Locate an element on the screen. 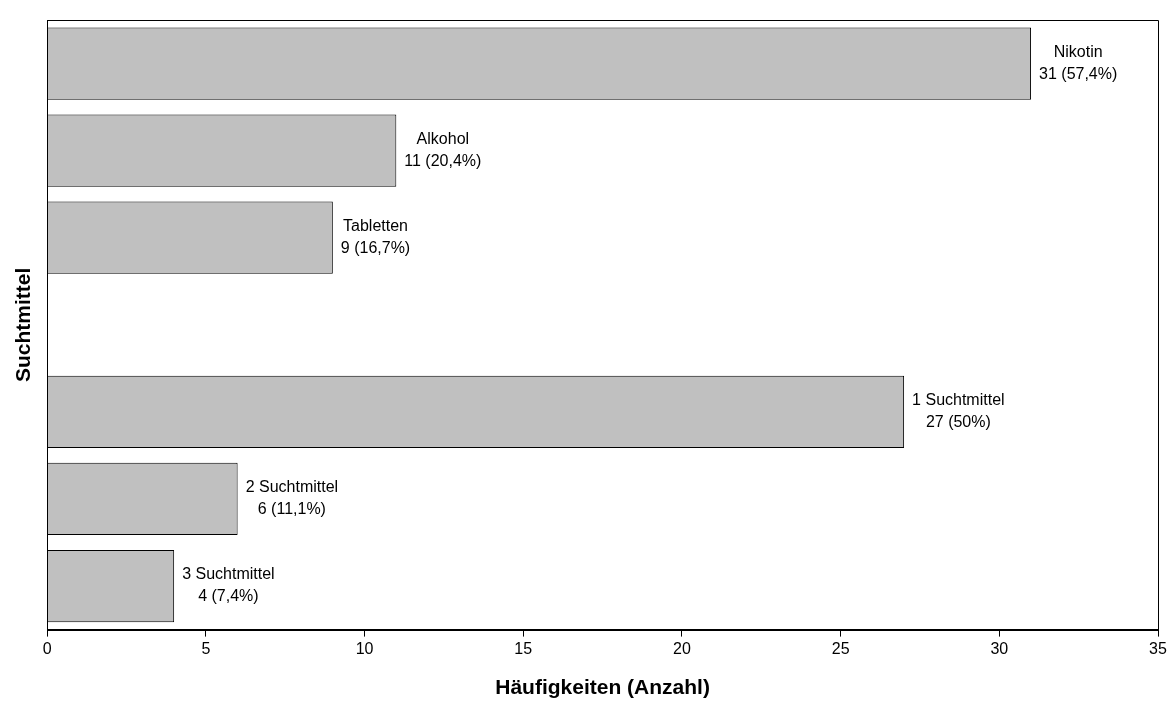 The height and width of the screenshot is (709, 1170). y-tick-label: 2 Suchtmittel is located at coordinates (292, 487).